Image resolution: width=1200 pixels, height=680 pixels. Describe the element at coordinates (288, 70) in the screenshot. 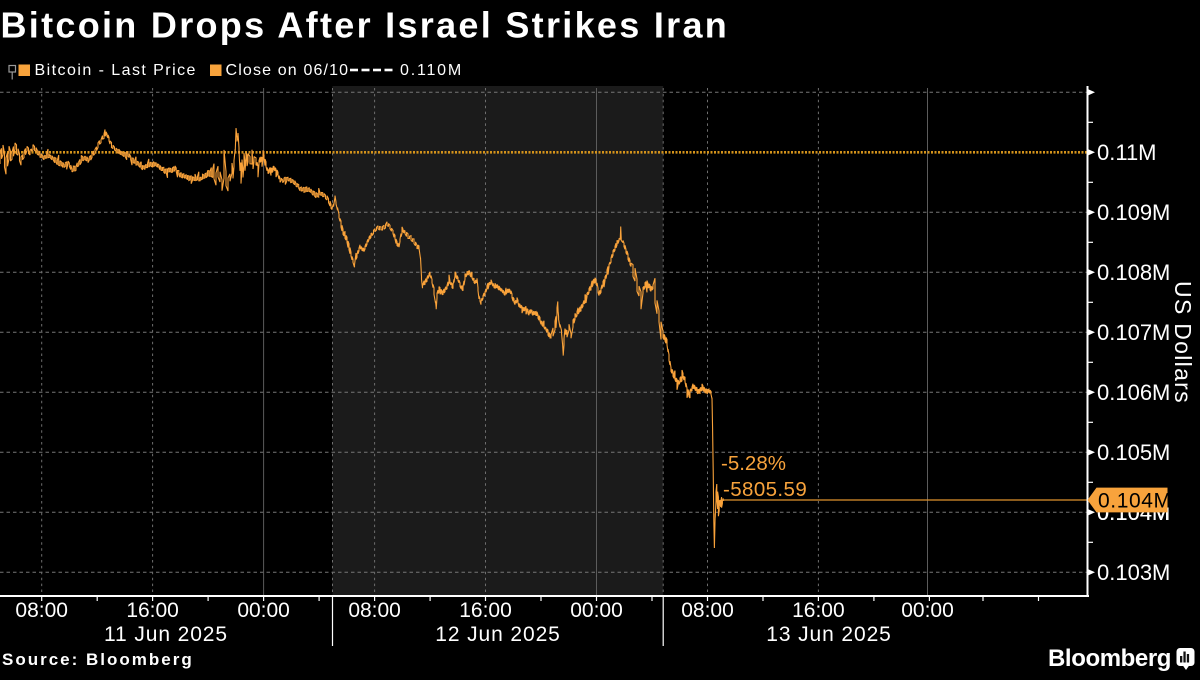

I see `svg-text: Close on 06/10` at that location.